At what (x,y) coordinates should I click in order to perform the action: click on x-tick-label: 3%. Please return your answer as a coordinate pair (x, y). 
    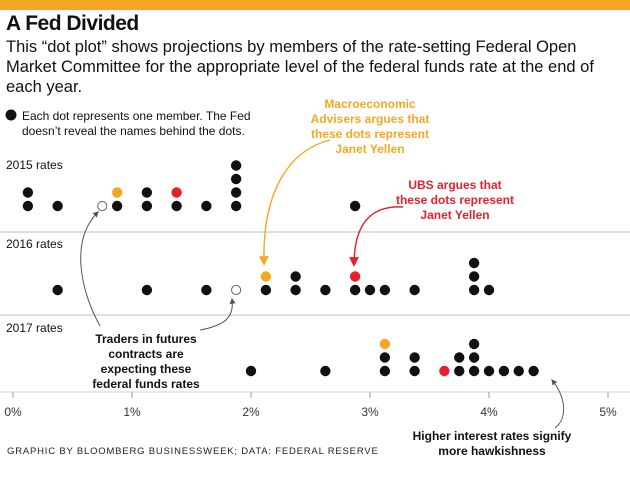
    Looking at the image, I should click on (370, 412).